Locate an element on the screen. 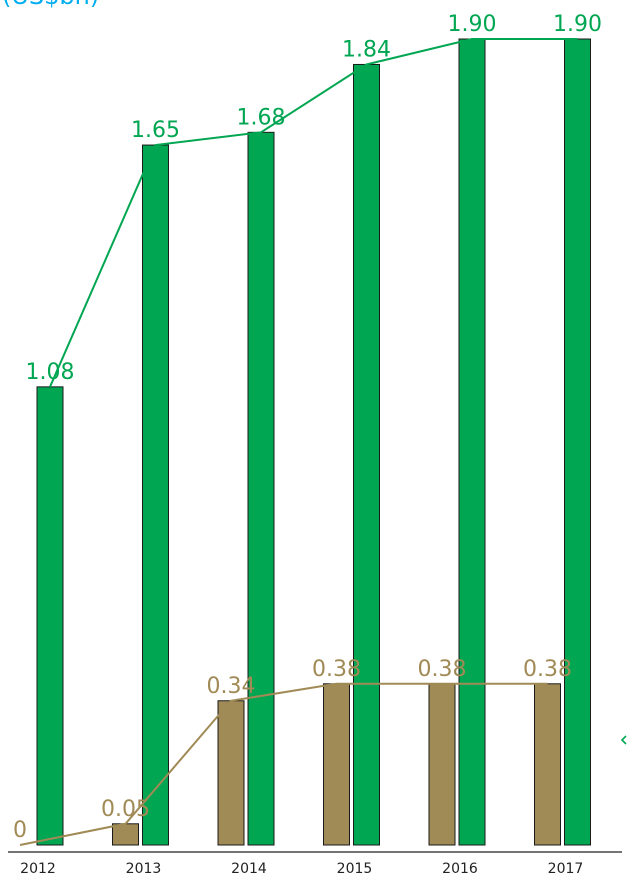 This screenshot has height=876, width=629. data-label-tan-2014: 0.34 is located at coordinates (231, 686).